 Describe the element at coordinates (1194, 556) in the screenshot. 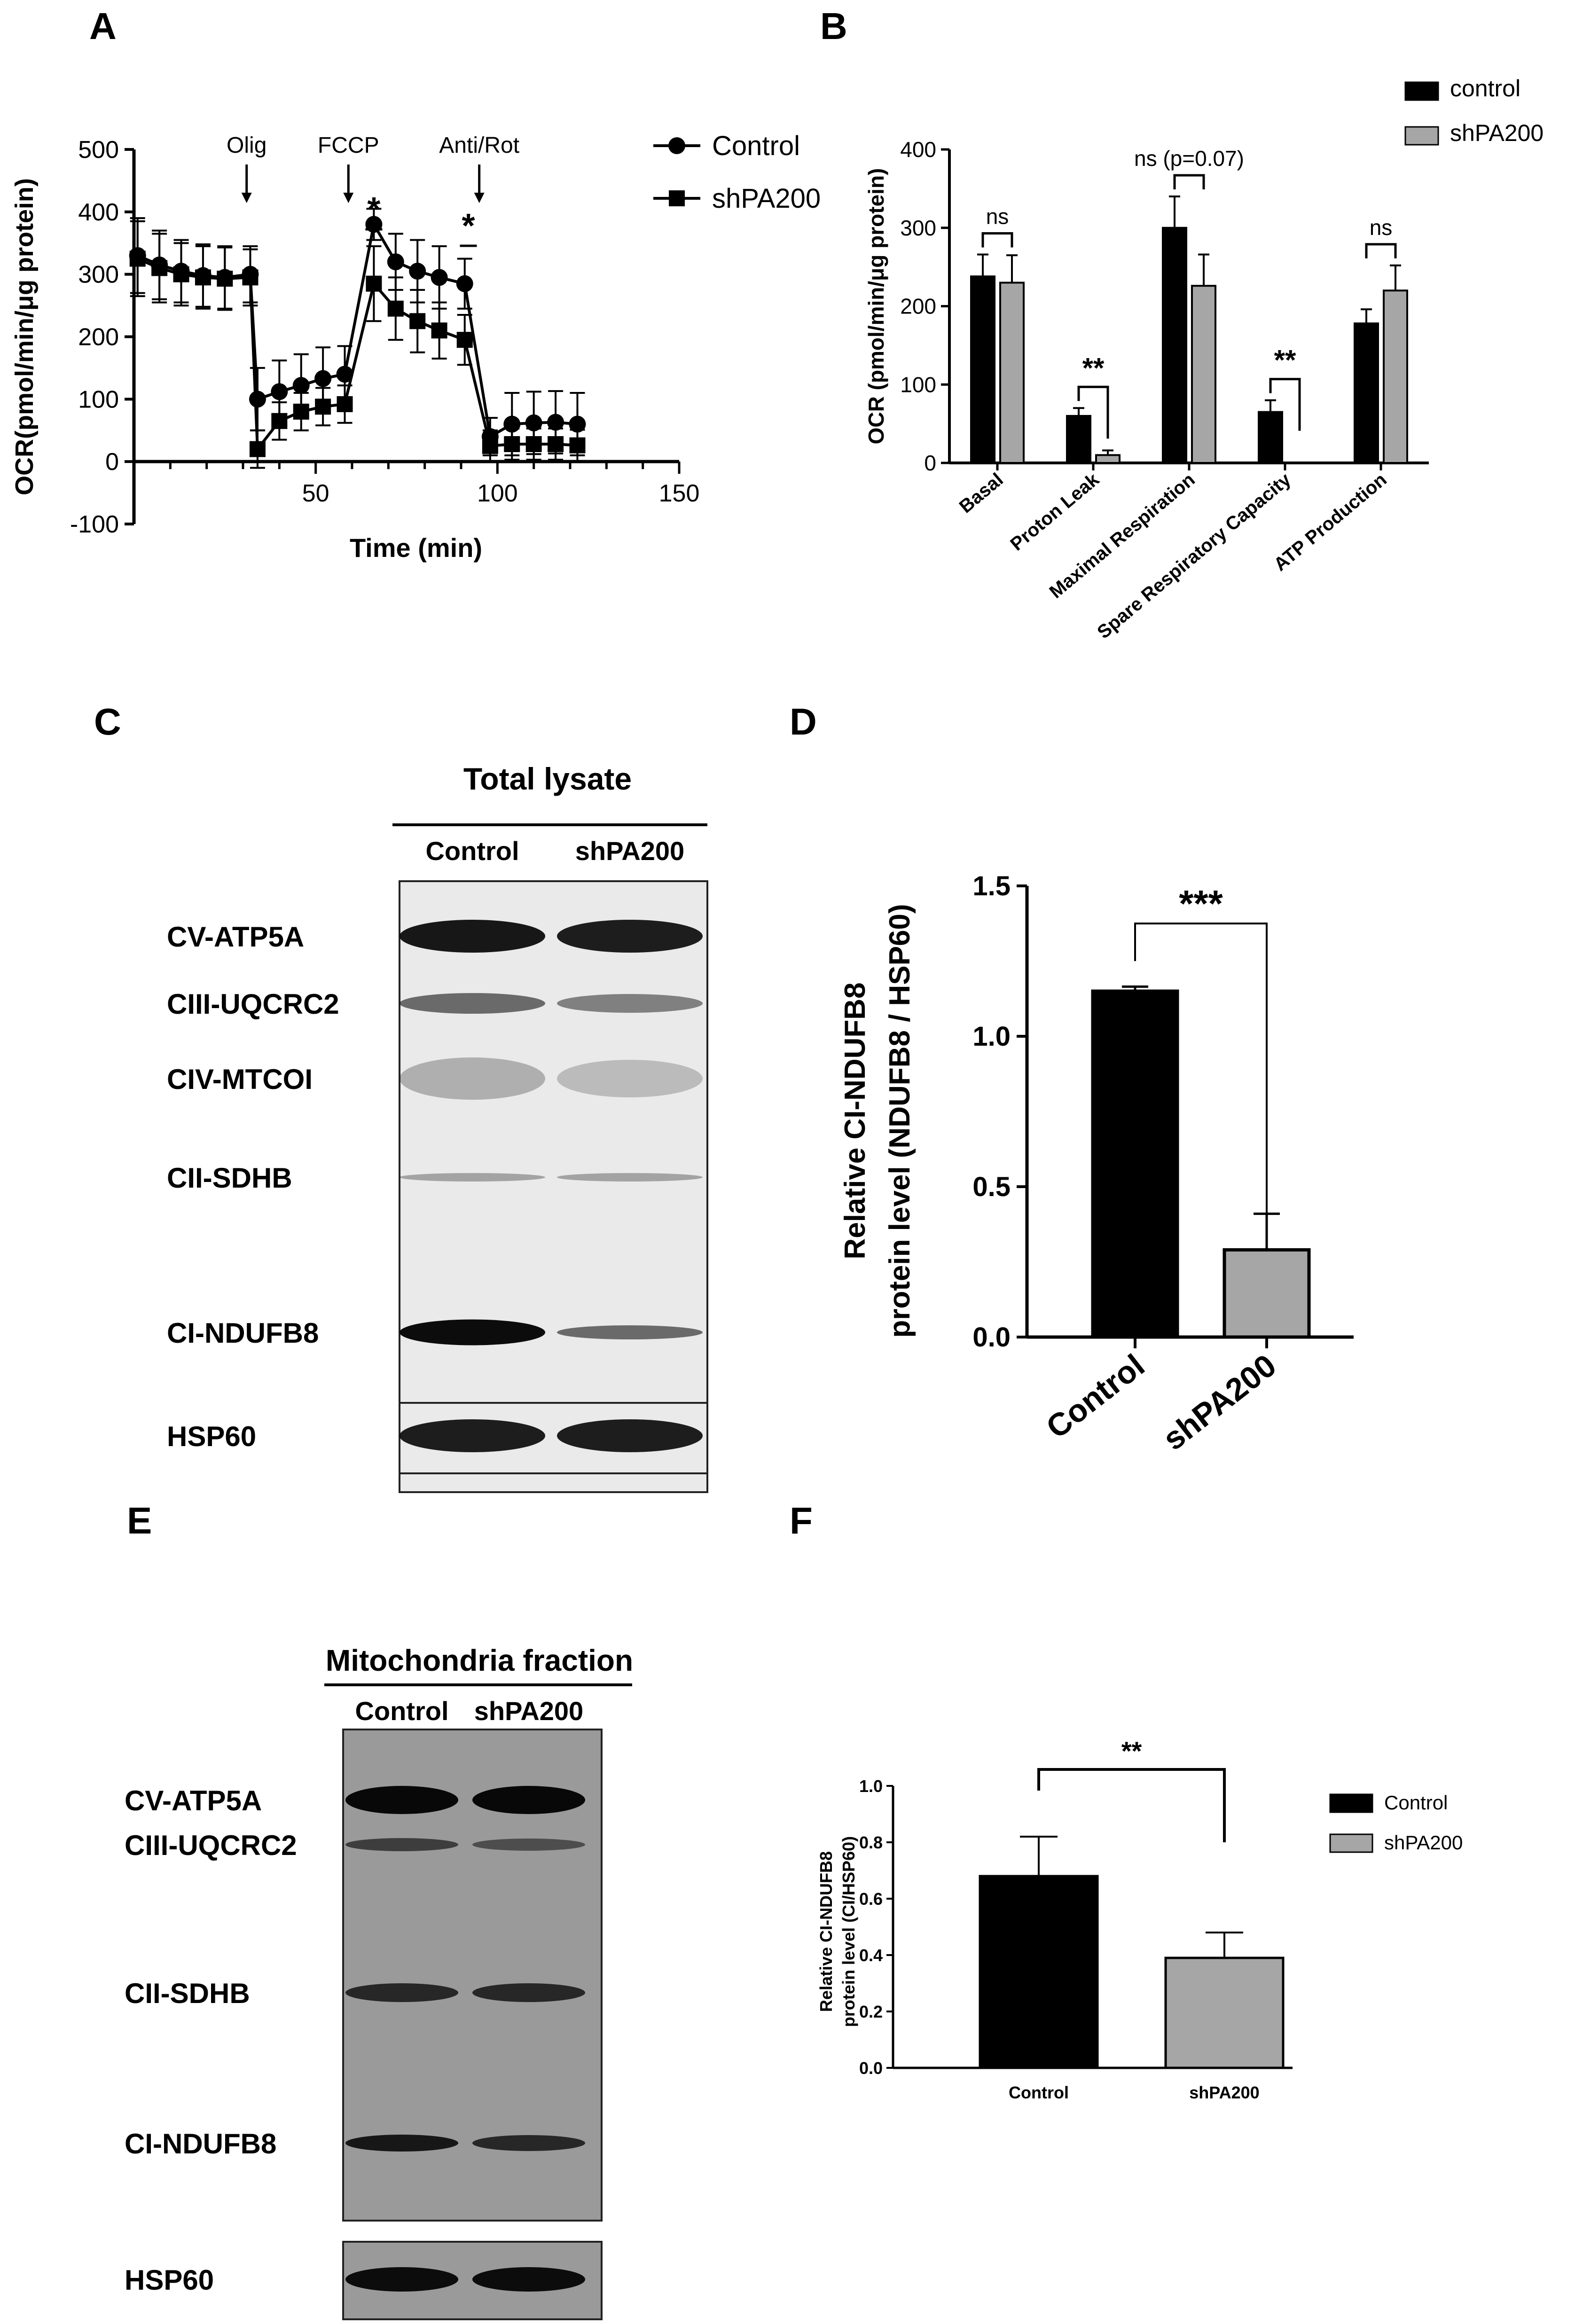

I see `b-category-label: Spare Respiratory Capacity` at that location.